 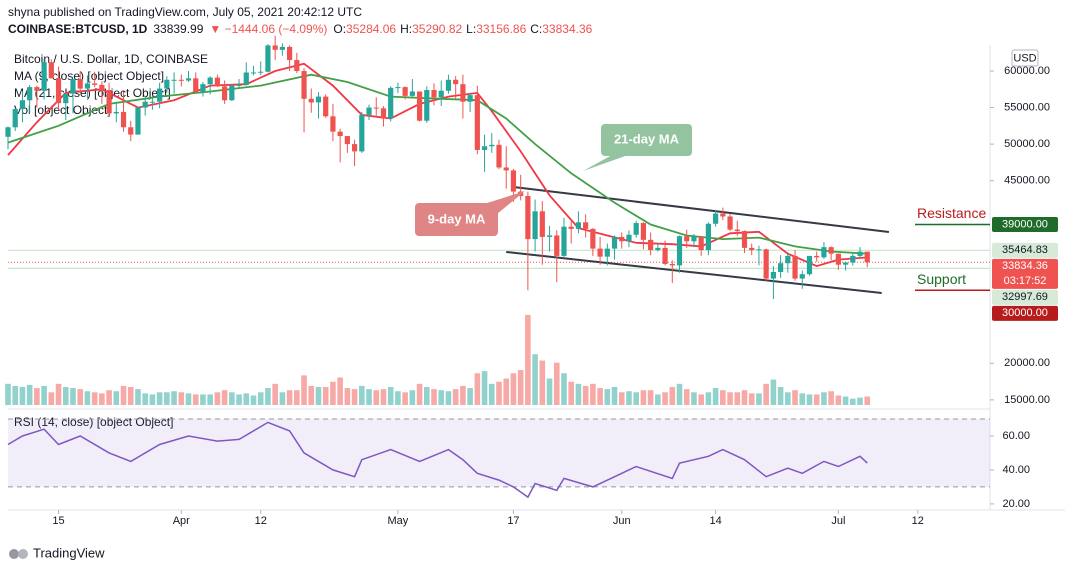 What do you see at coordinates (1016, 436) in the screenshot?
I see `rsi-tick-label: 60.00` at bounding box center [1016, 436].